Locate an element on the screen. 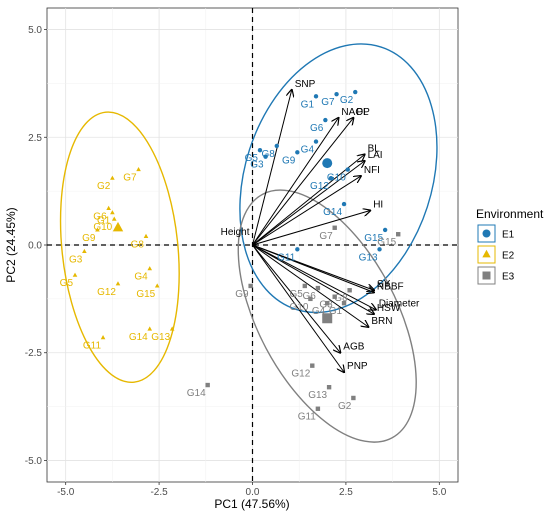 This screenshot has height=517, width=550. loading-label-agb: AGB is located at coordinates (353, 347).